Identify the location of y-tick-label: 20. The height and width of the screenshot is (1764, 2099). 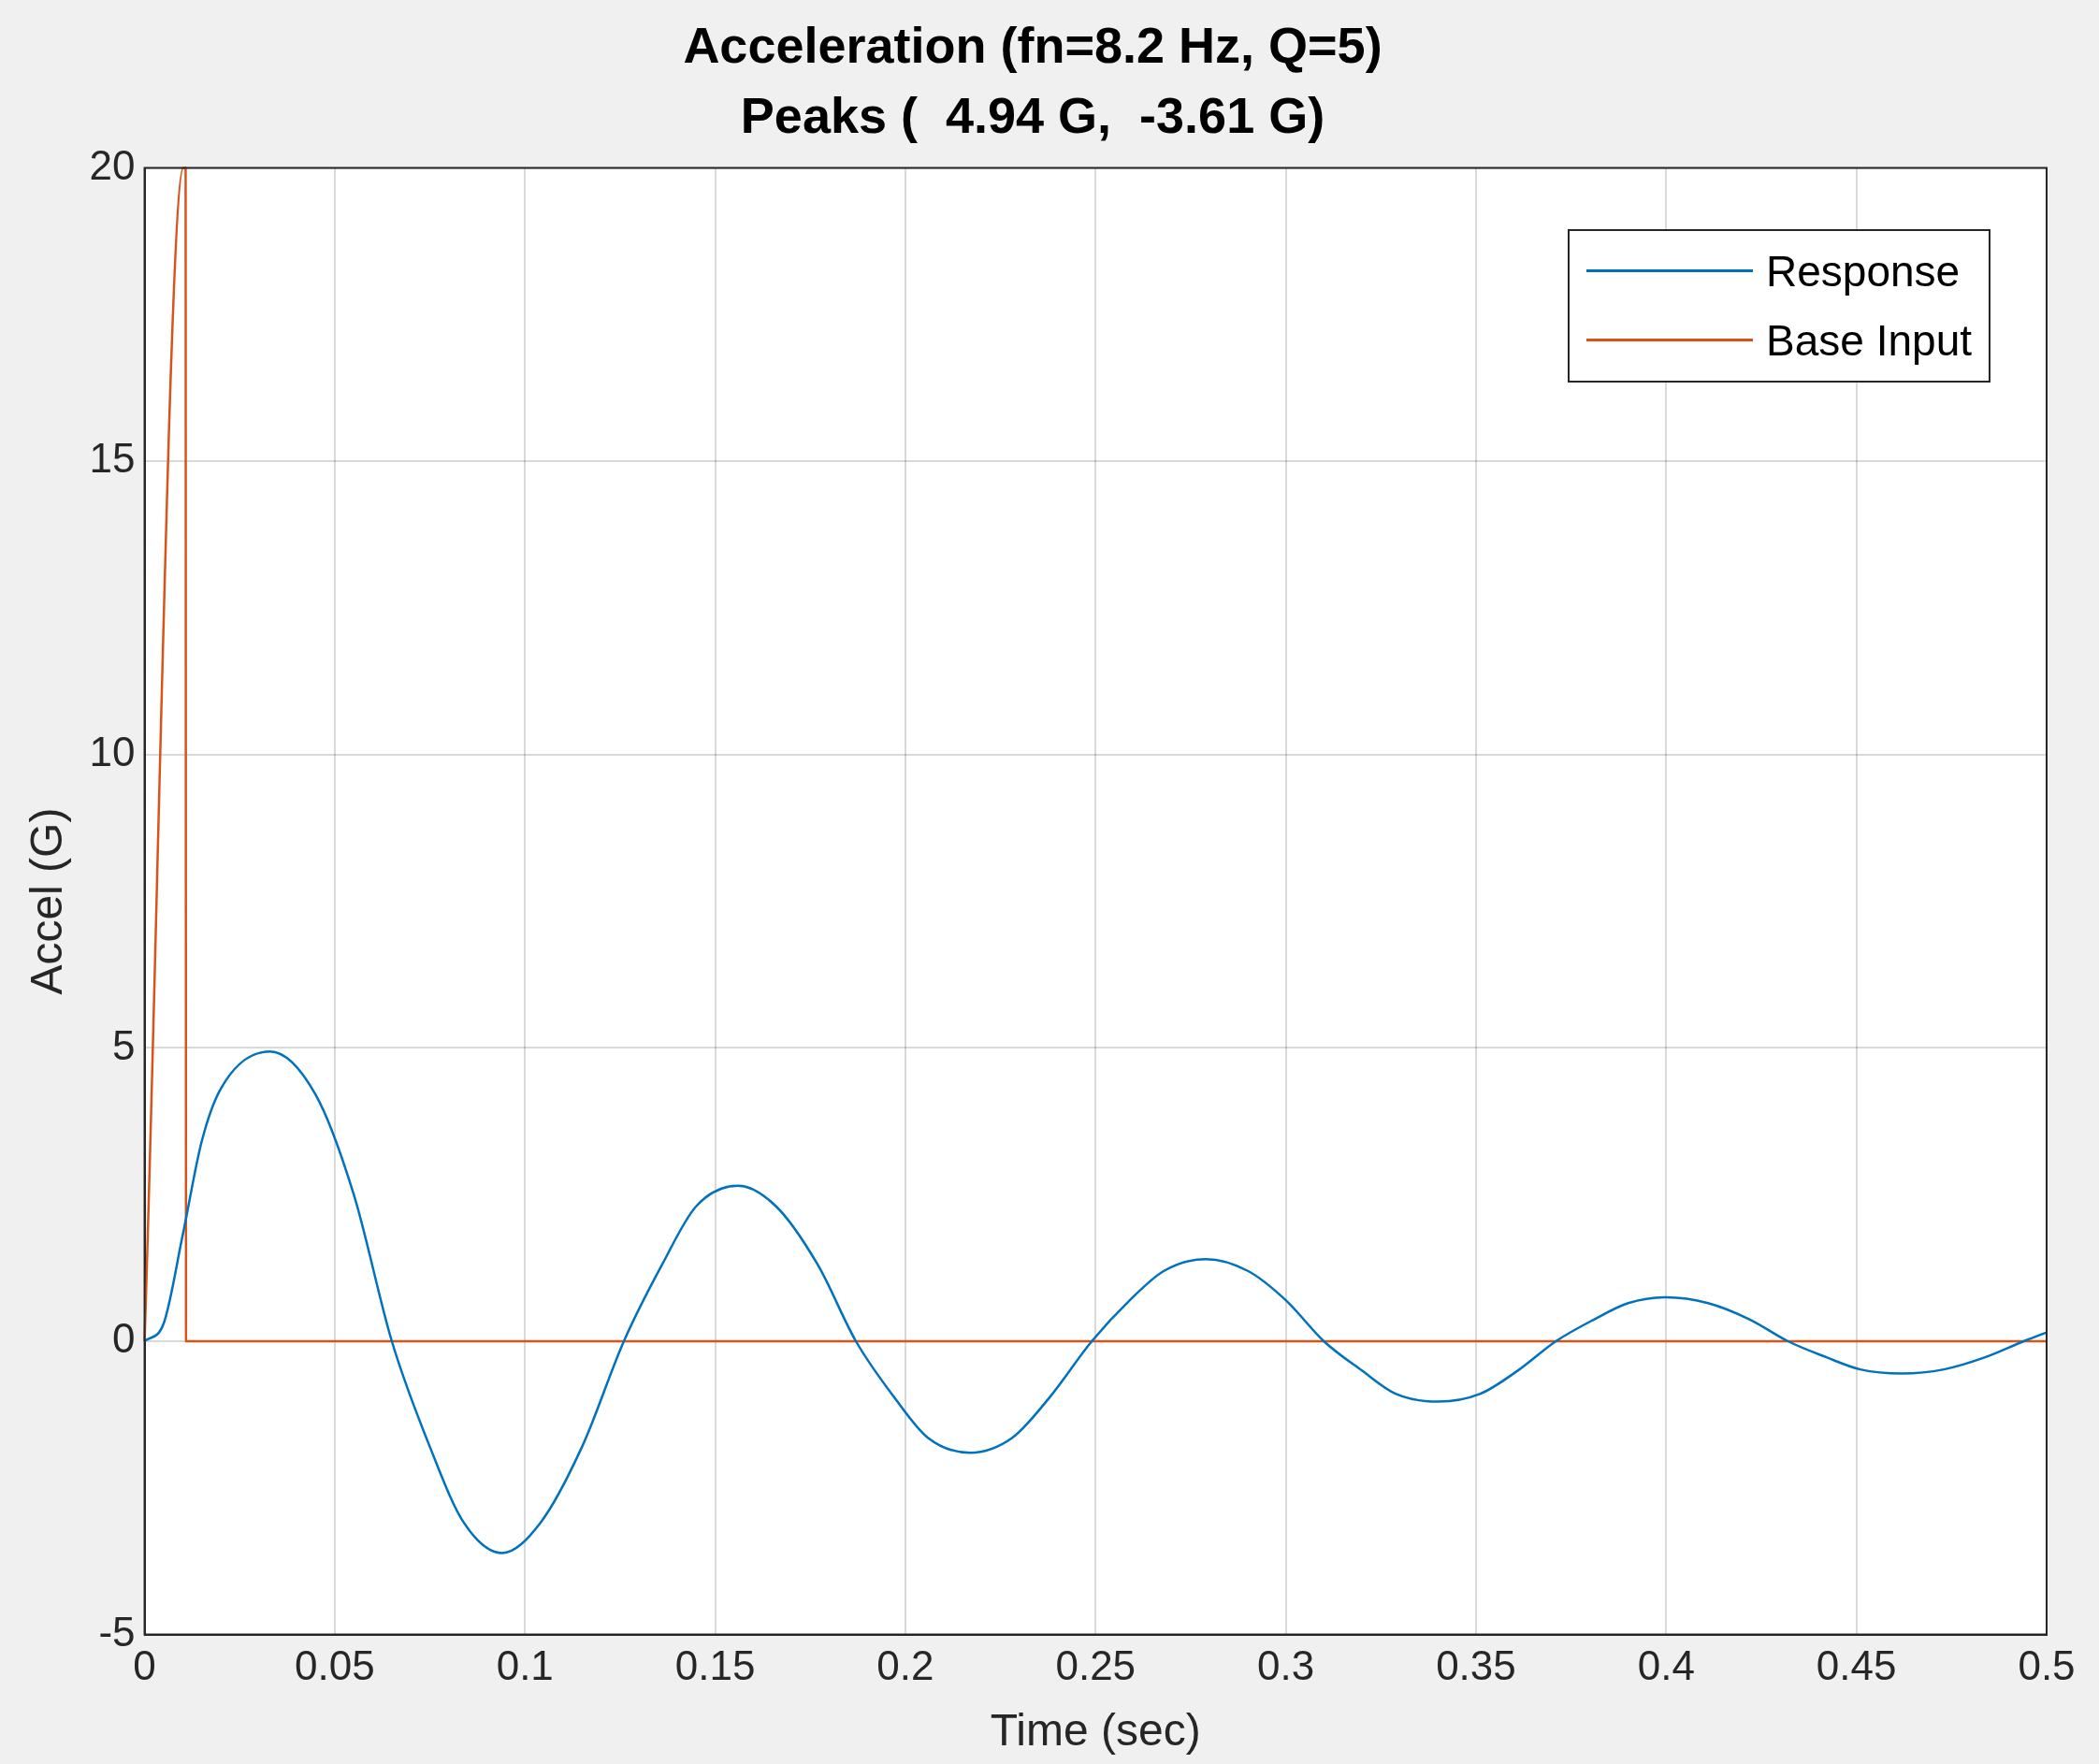
(113, 164).